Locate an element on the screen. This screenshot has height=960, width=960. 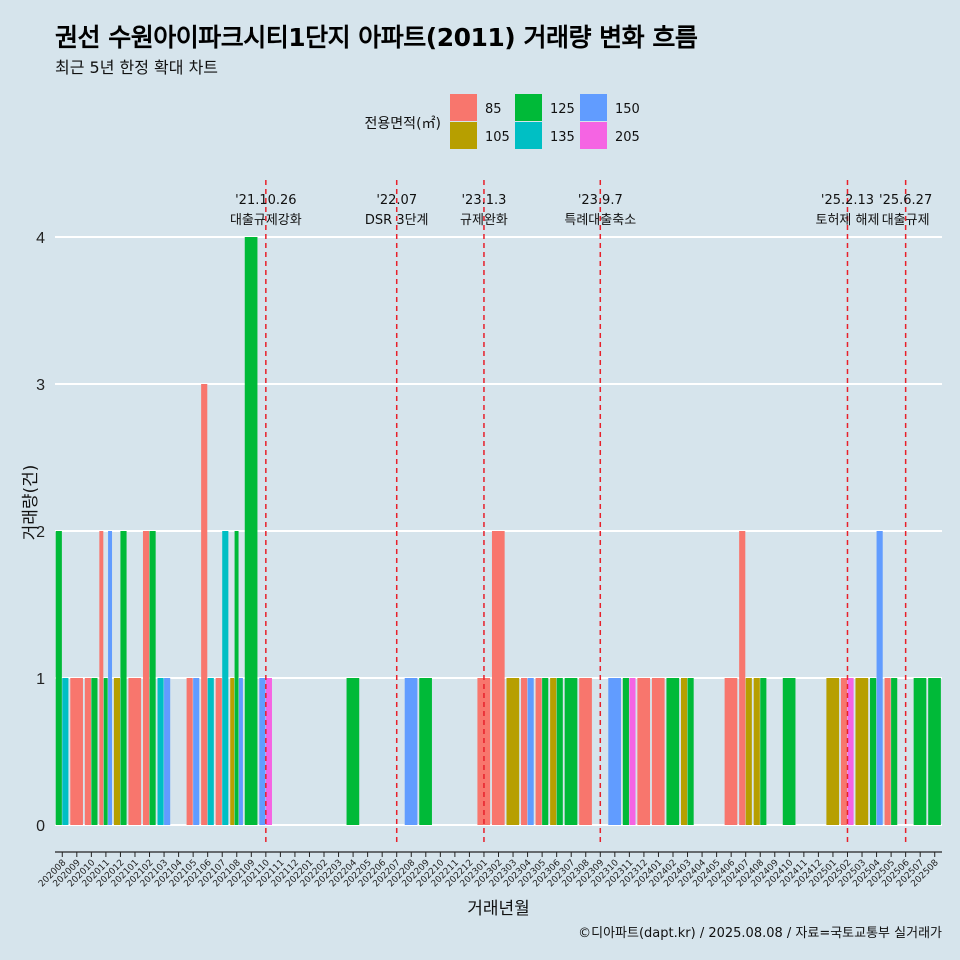
y-tick-label: 2 is located at coordinates (40, 532).